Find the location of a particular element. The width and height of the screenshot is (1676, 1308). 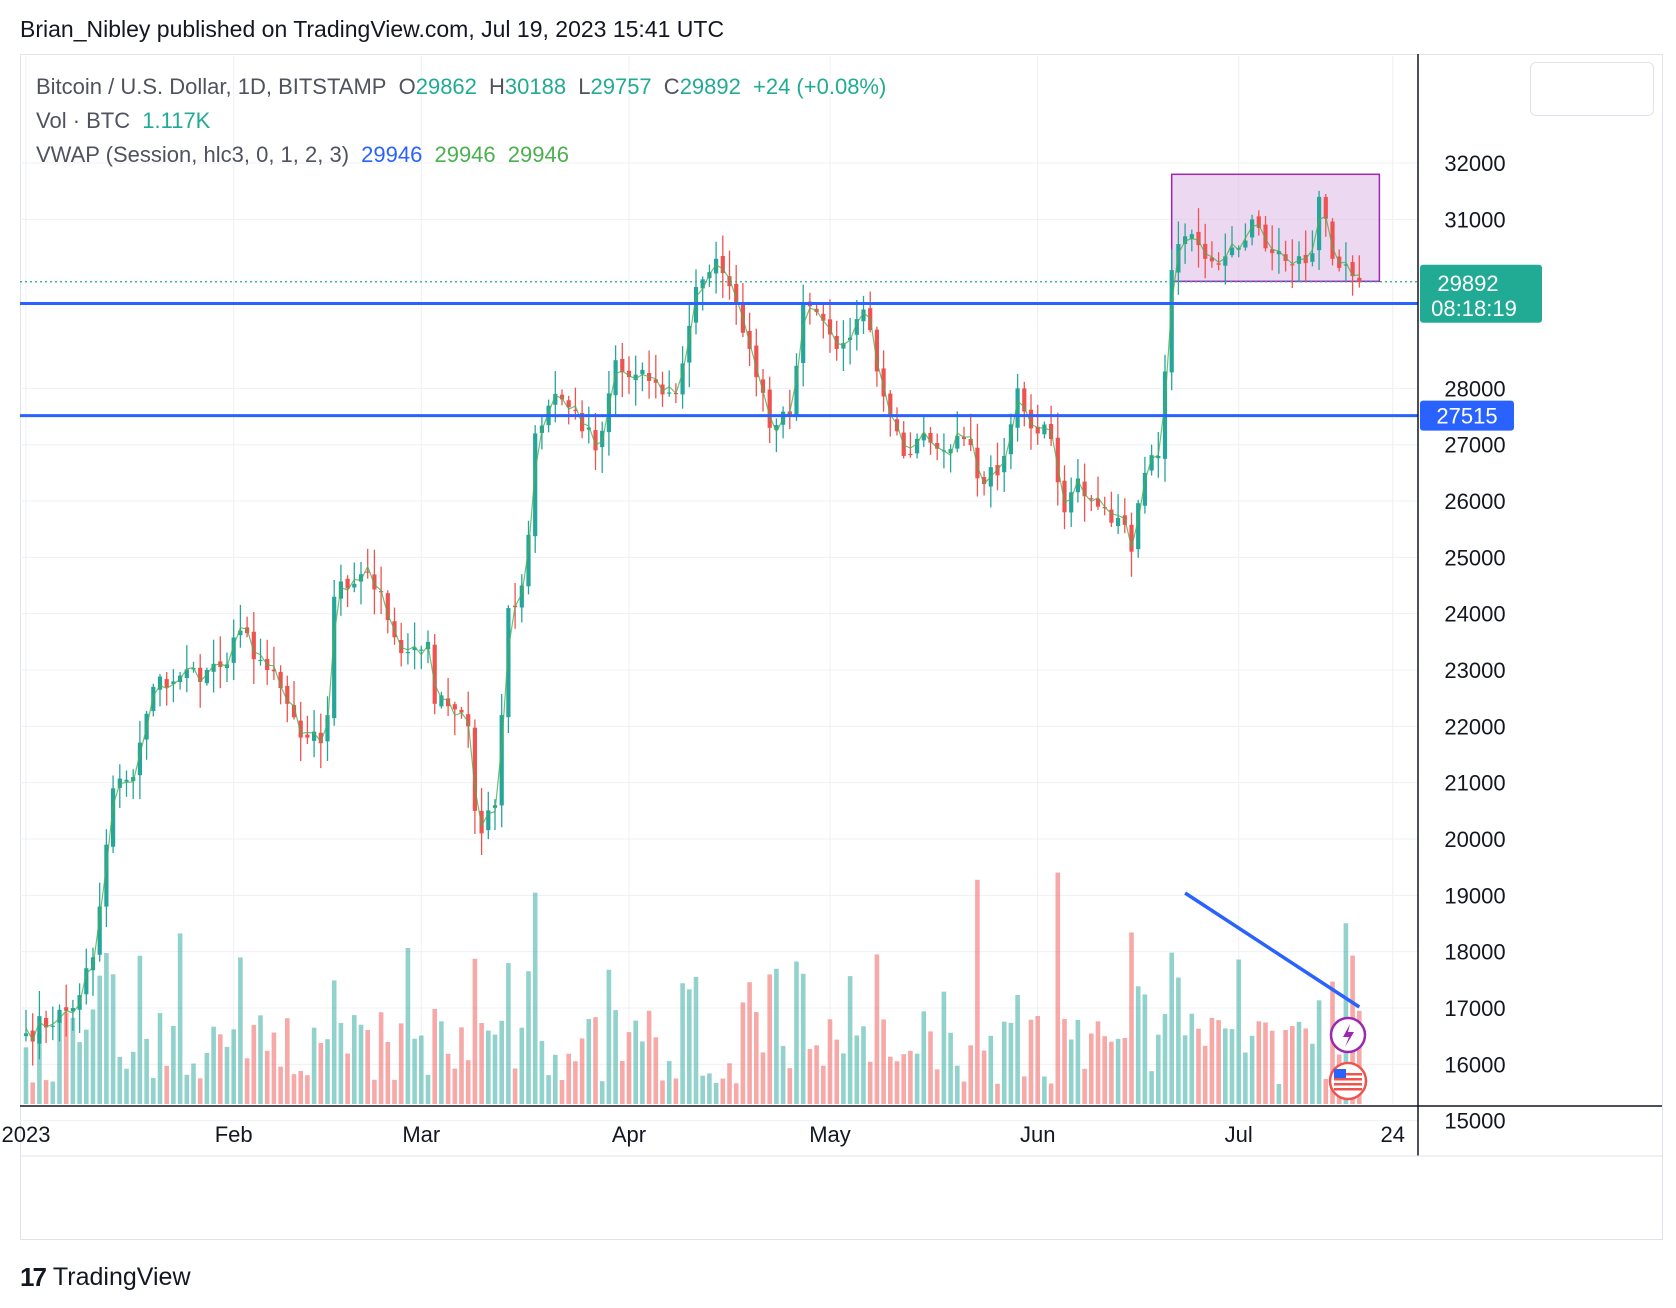

lightning-icon is located at coordinates (1348, 1035).